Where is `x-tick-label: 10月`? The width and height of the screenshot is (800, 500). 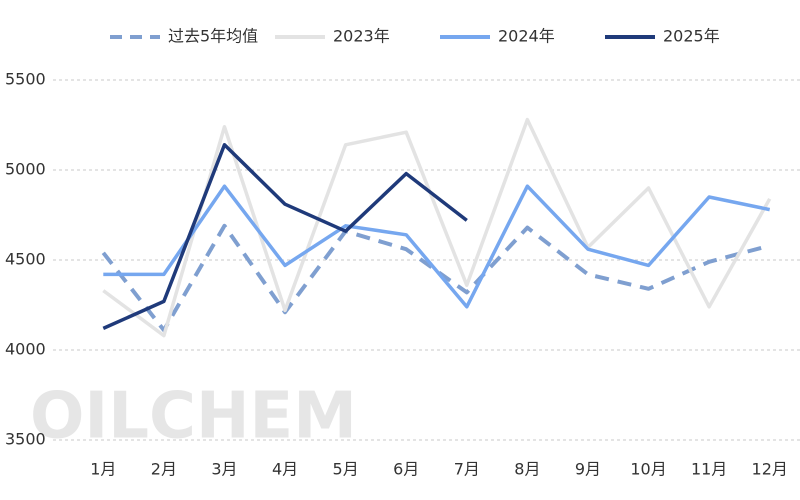 x-tick-label: 10月 is located at coordinates (648, 469).